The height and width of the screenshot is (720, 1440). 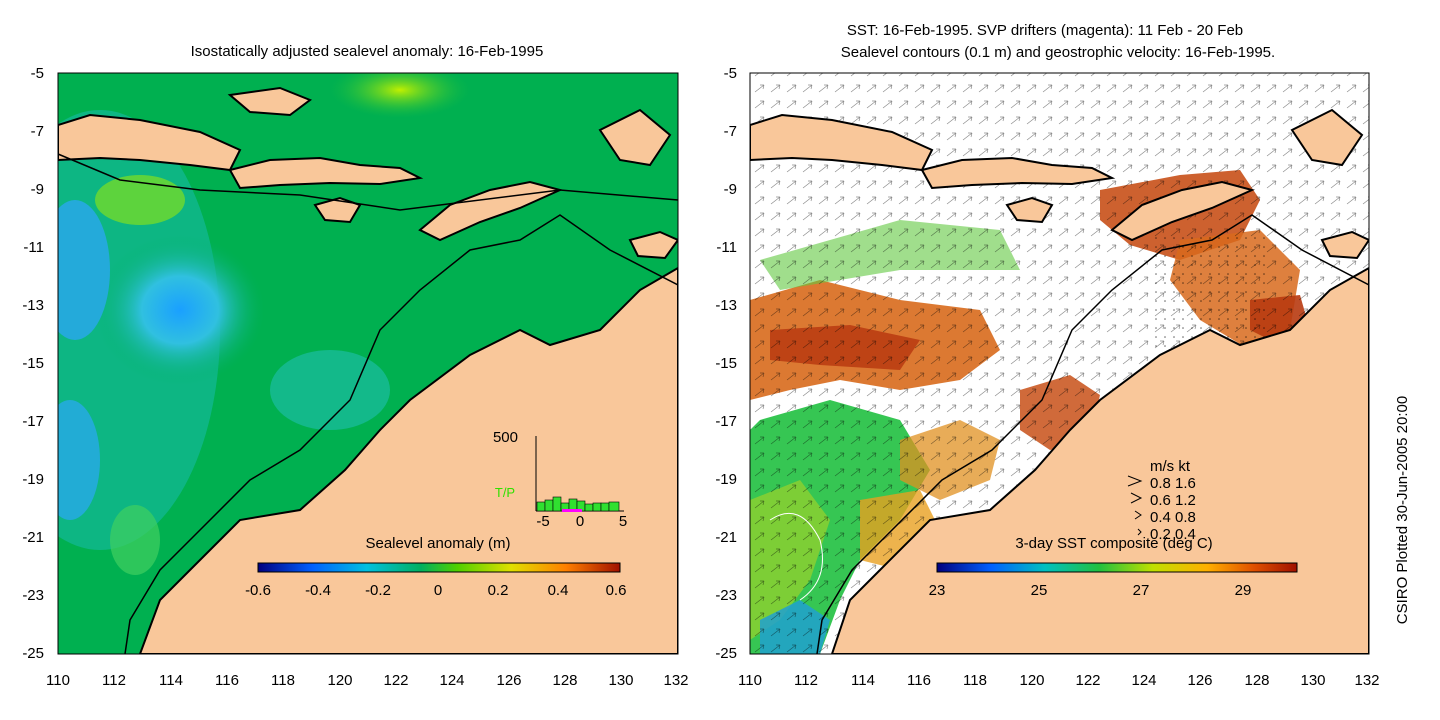 What do you see at coordinates (1173, 517) in the screenshot?
I see `velocity-legend-row: 0.4 0.8` at bounding box center [1173, 517].